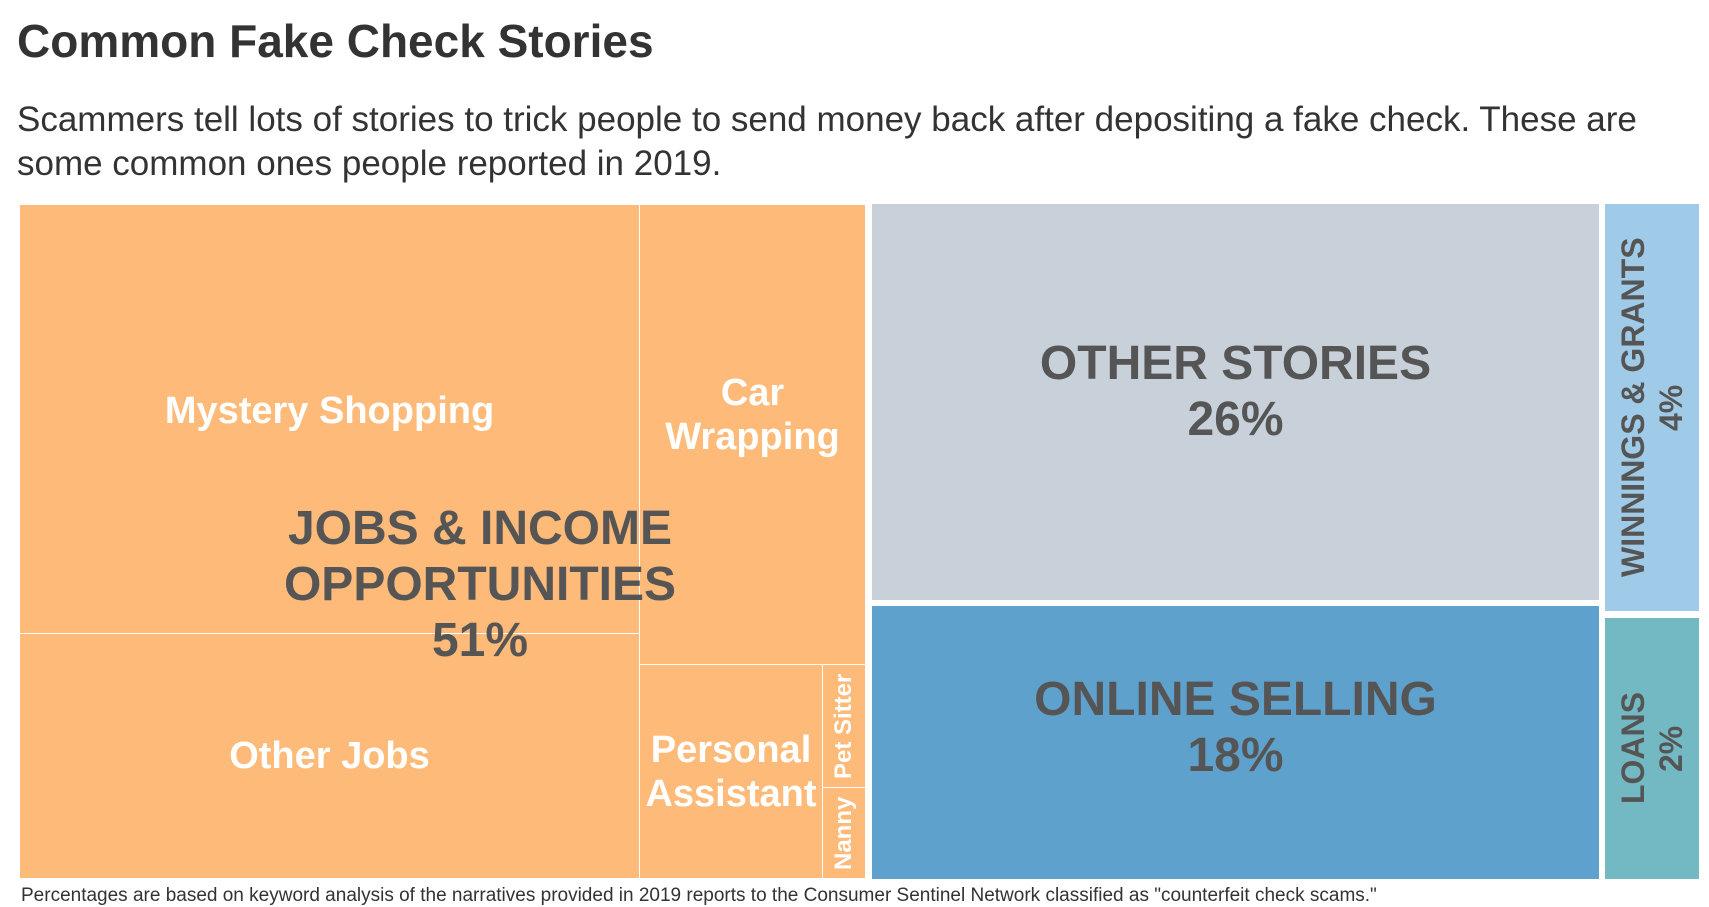 The height and width of the screenshot is (907, 1709). What do you see at coordinates (844, 726) in the screenshot?
I see `subcell-pet-sitter: Pet Sitter` at bounding box center [844, 726].